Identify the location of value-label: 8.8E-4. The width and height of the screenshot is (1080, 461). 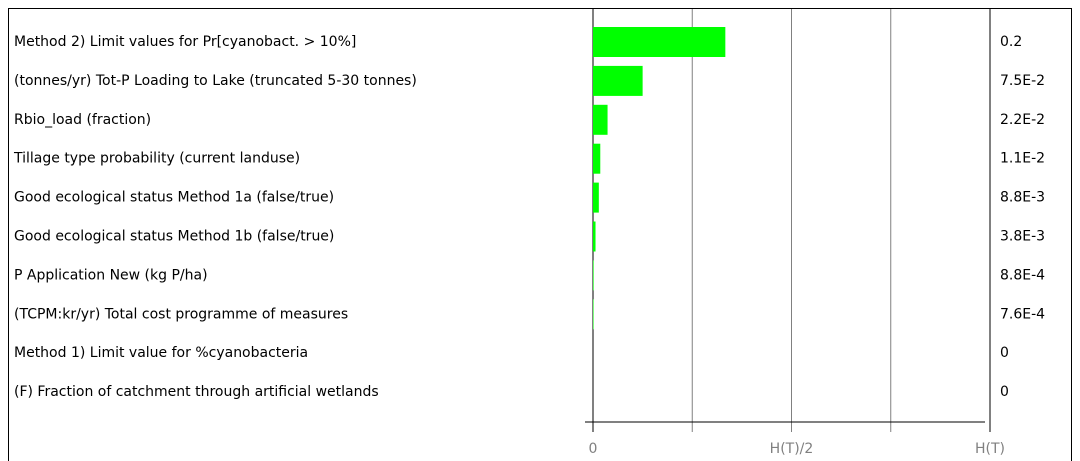
(1022, 275).